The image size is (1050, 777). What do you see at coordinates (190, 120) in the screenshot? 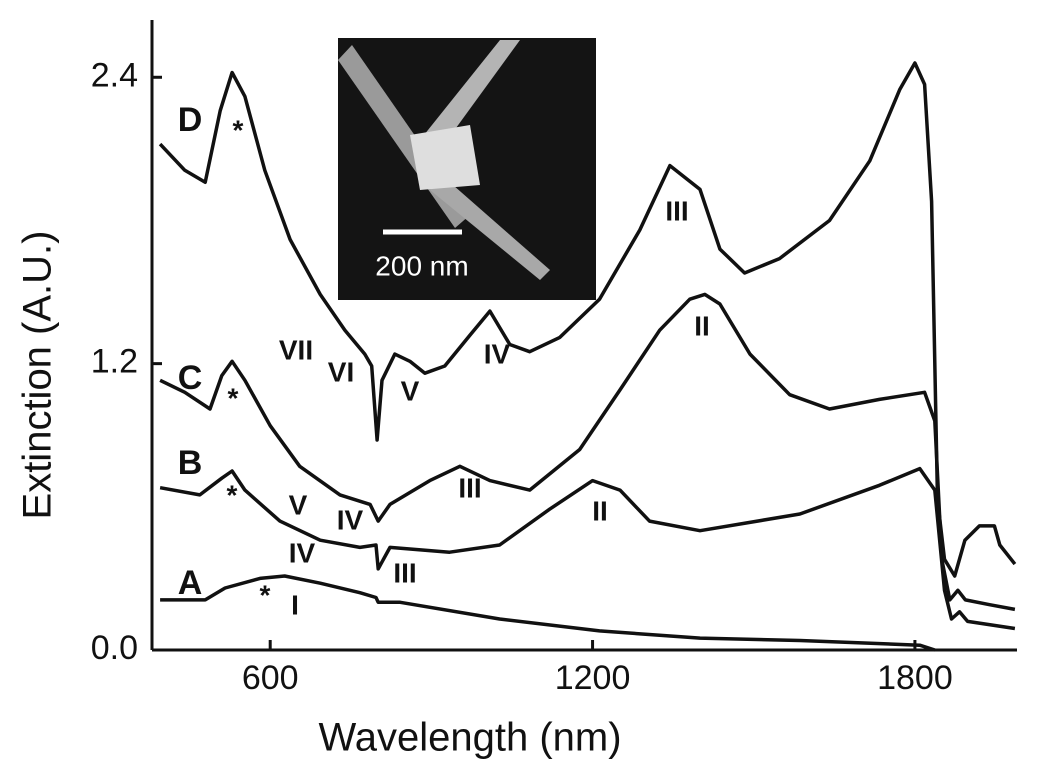
I see `series-label: D` at bounding box center [190, 120].